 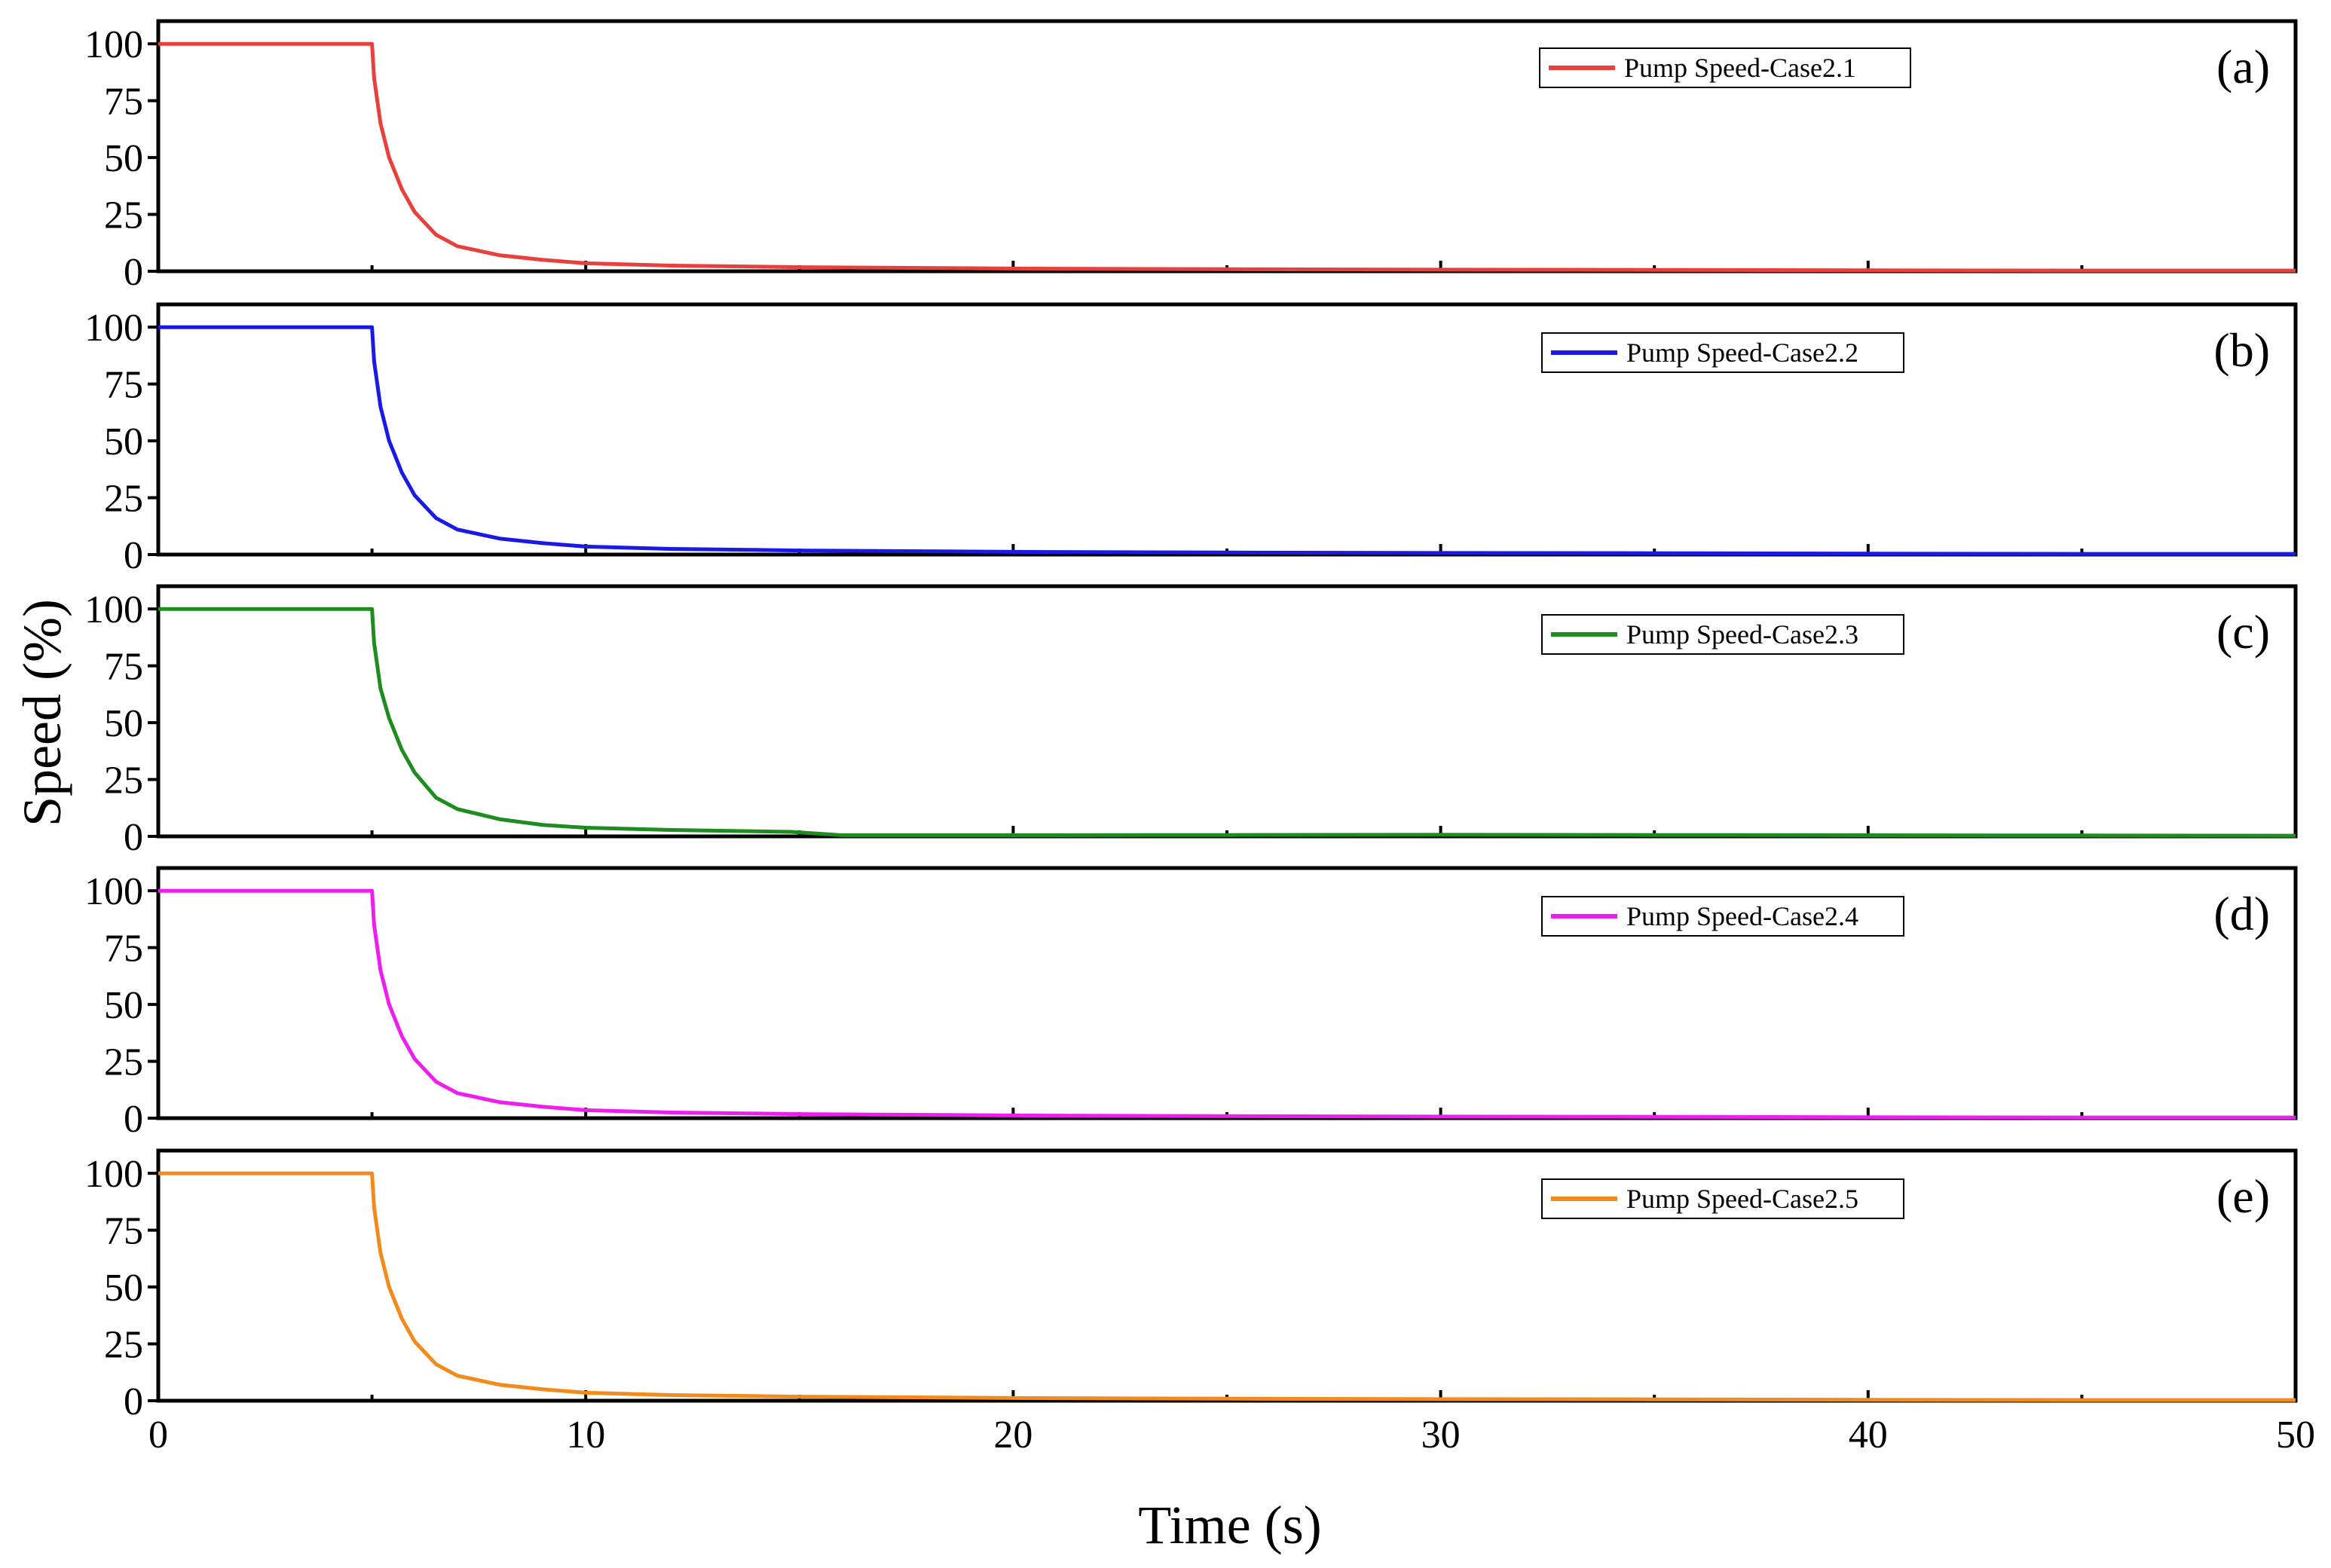 I want to click on legend-label: Pump Speed-Case2.2, so click(x=1742, y=353).